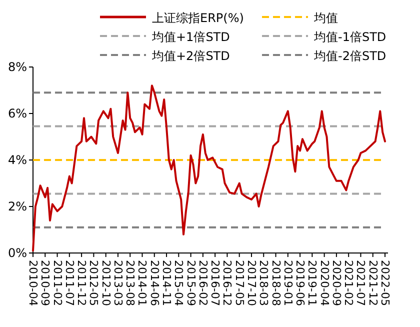 This screenshot has height=327, width=420. I want to click on y-tick-label: 0%, so click(17, 253).